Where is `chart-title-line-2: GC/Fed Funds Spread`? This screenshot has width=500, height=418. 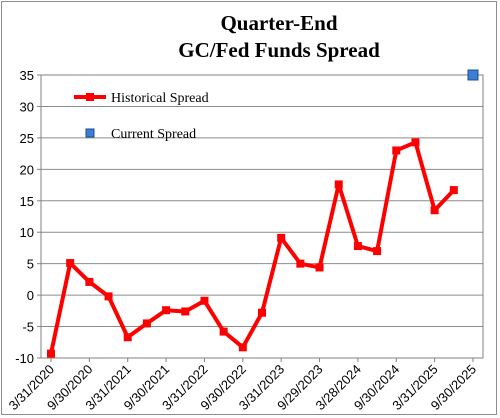 chart-title-line-2: GC/Fed Funds Spread is located at coordinates (279, 50).